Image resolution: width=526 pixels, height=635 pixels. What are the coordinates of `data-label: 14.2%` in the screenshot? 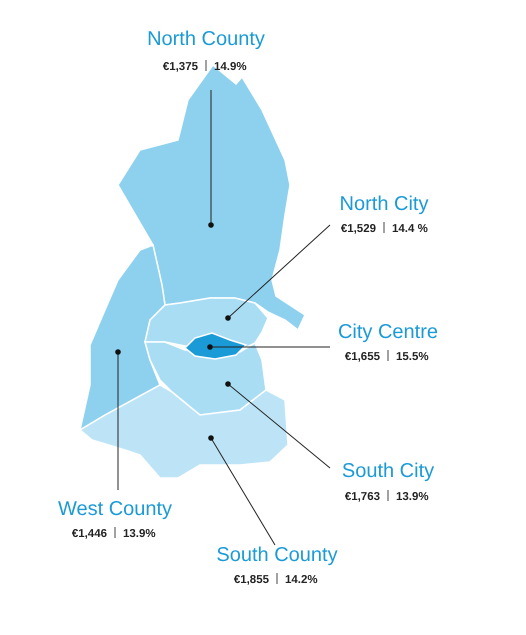 It's located at (301, 580).